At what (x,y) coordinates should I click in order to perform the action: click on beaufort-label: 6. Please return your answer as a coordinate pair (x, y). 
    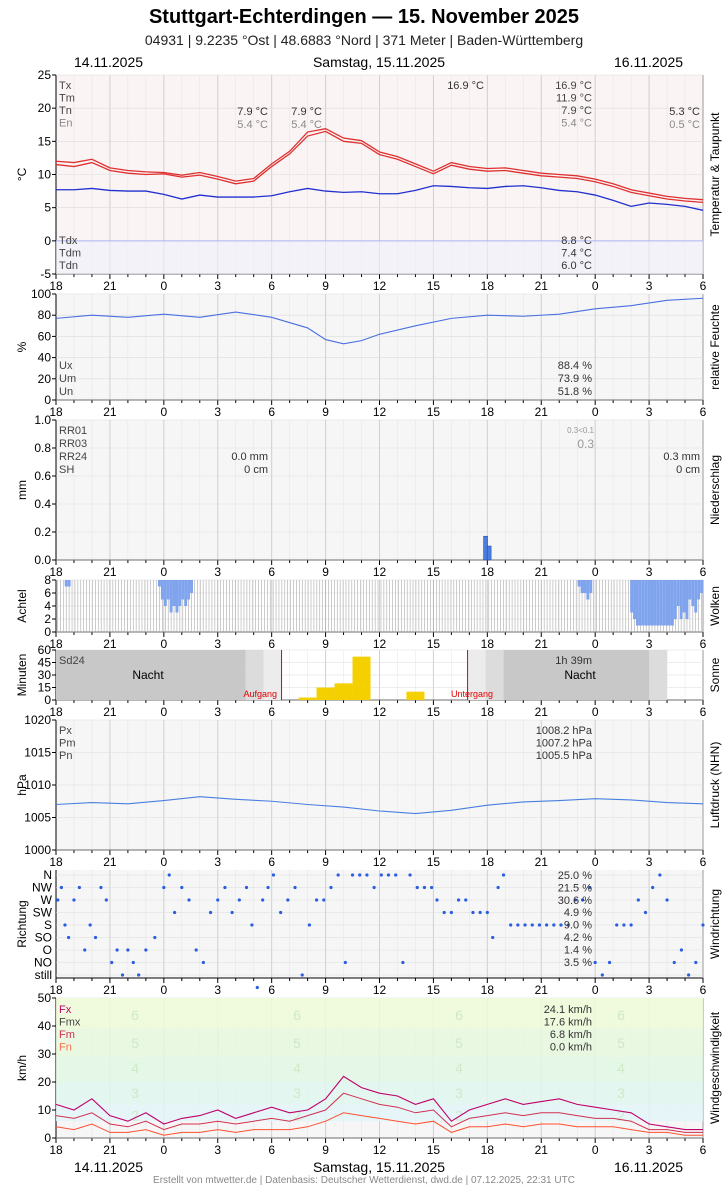
    Looking at the image, I should click on (459, 1015).